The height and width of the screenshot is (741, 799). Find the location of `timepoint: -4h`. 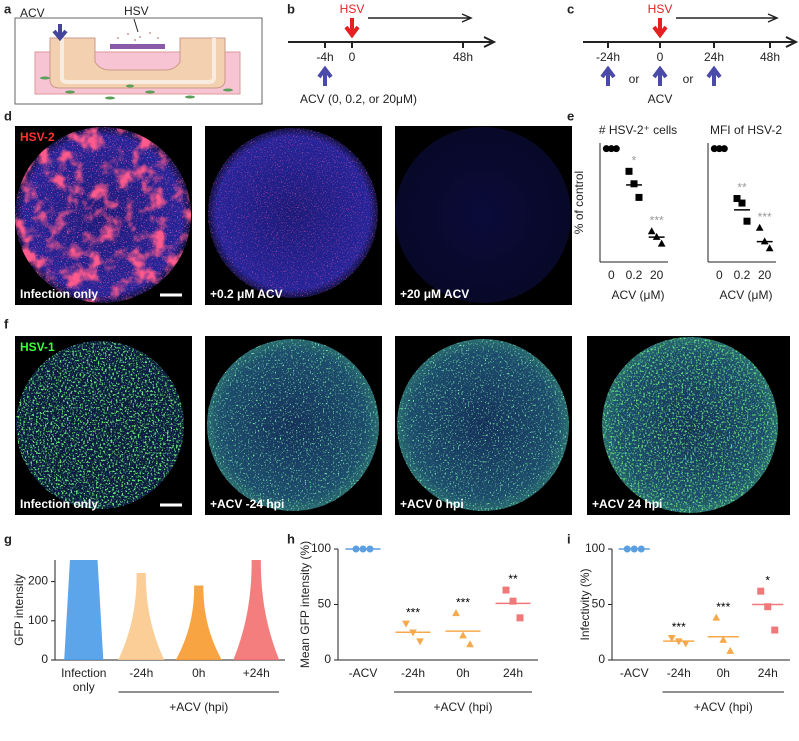

timepoint: -4h is located at coordinates (324, 57).